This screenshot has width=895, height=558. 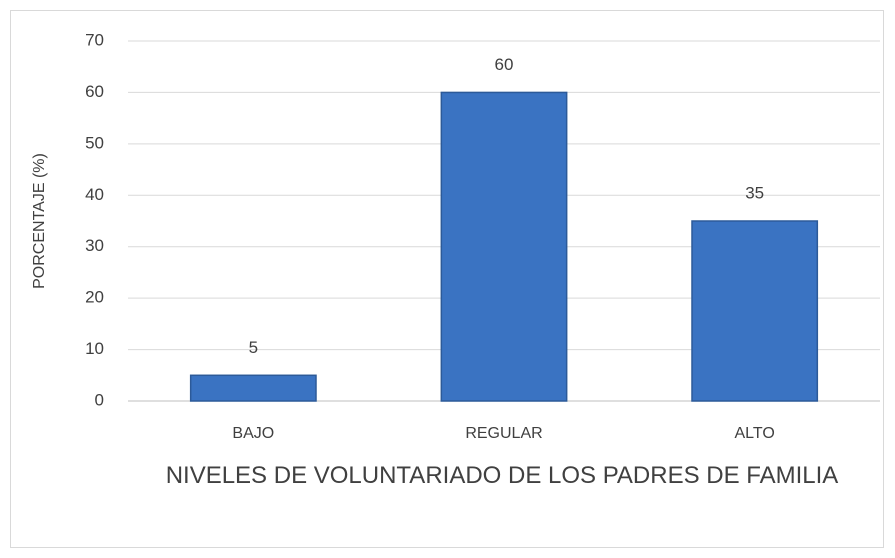 What do you see at coordinates (39, 221) in the screenshot?
I see `y-axis-title: PORCENTAJE (%)` at bounding box center [39, 221].